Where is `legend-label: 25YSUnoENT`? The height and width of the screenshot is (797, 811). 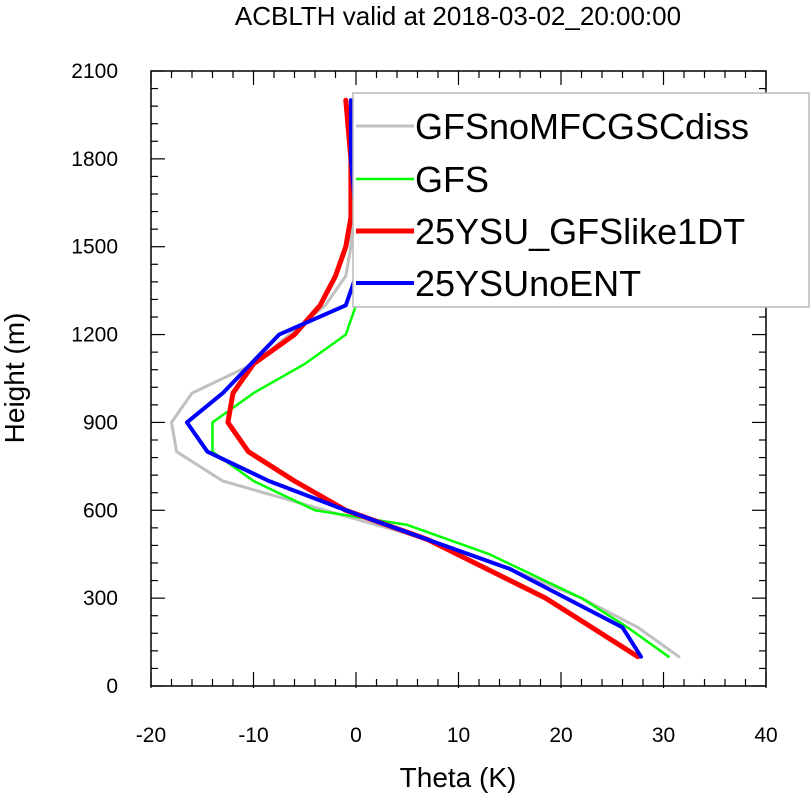
legend-label: 25YSUnoENT is located at coordinates (528, 283).